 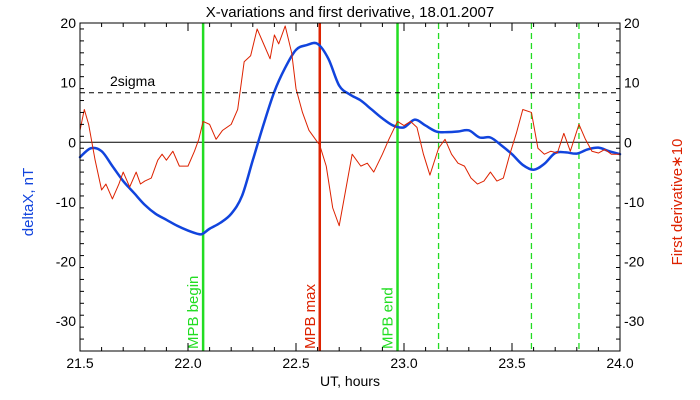 I want to click on marker-label-2: MPB end, so click(x=388, y=318).